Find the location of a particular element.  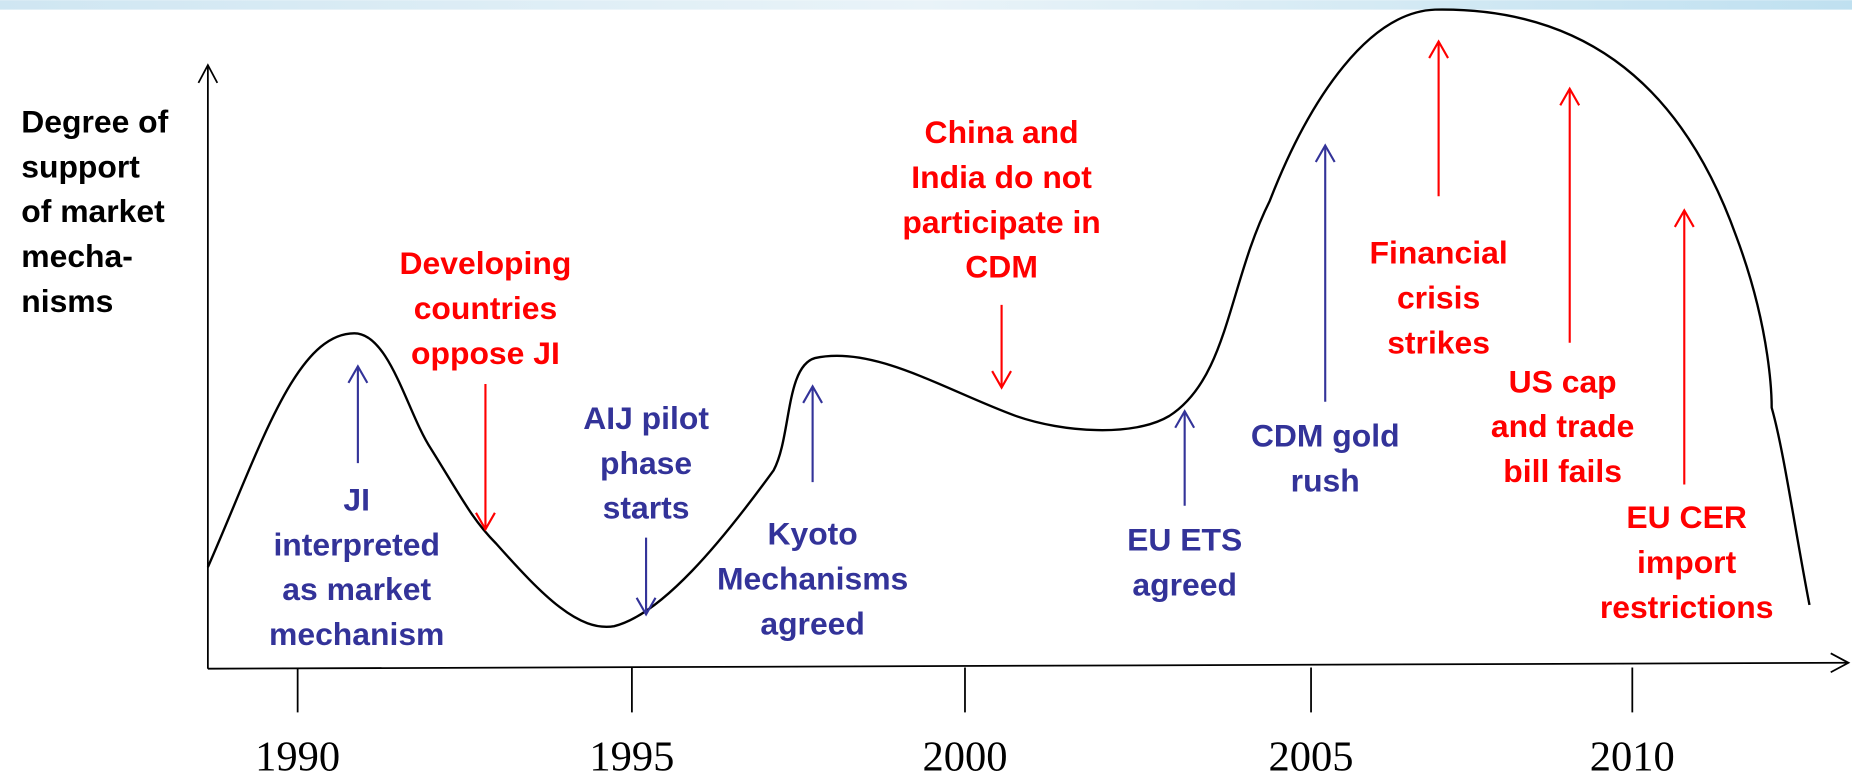

annotation-text: Kyoto is located at coordinates (812, 534).